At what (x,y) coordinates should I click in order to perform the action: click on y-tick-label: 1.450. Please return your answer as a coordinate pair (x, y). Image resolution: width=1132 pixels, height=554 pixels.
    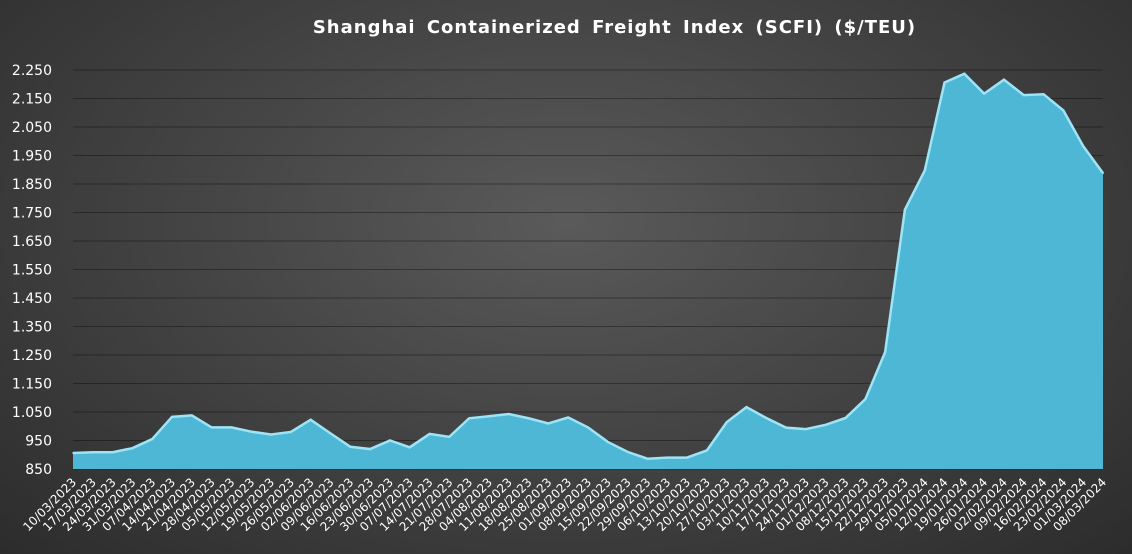
    Looking at the image, I should click on (32, 299).